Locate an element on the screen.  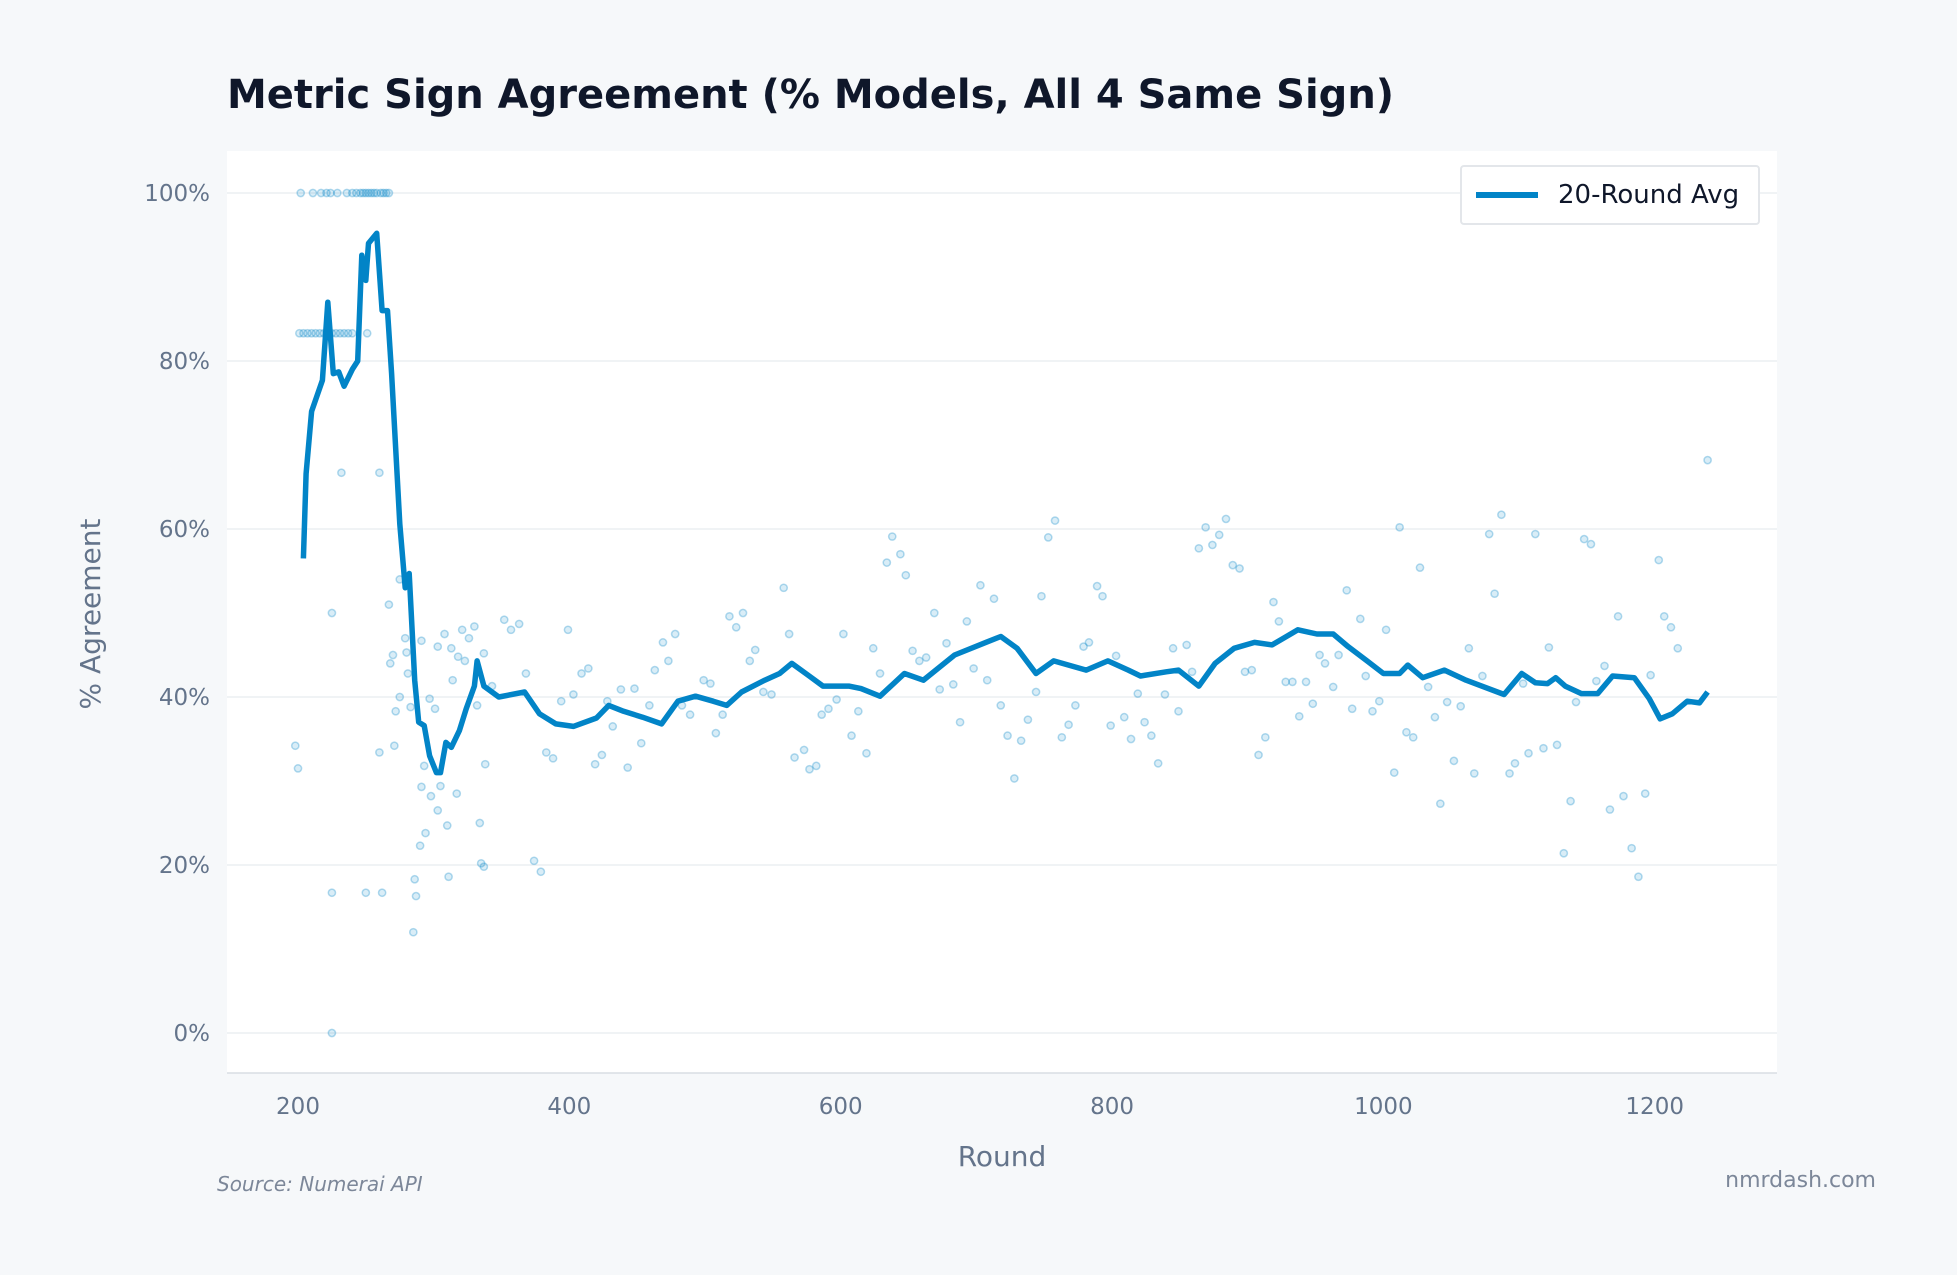
y-tick-label: 40% is located at coordinates (184, 698).